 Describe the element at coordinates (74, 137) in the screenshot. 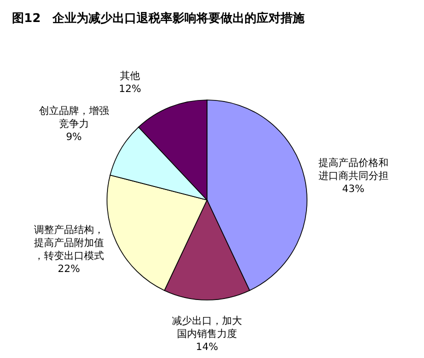

I see `data-label: 9%` at that location.